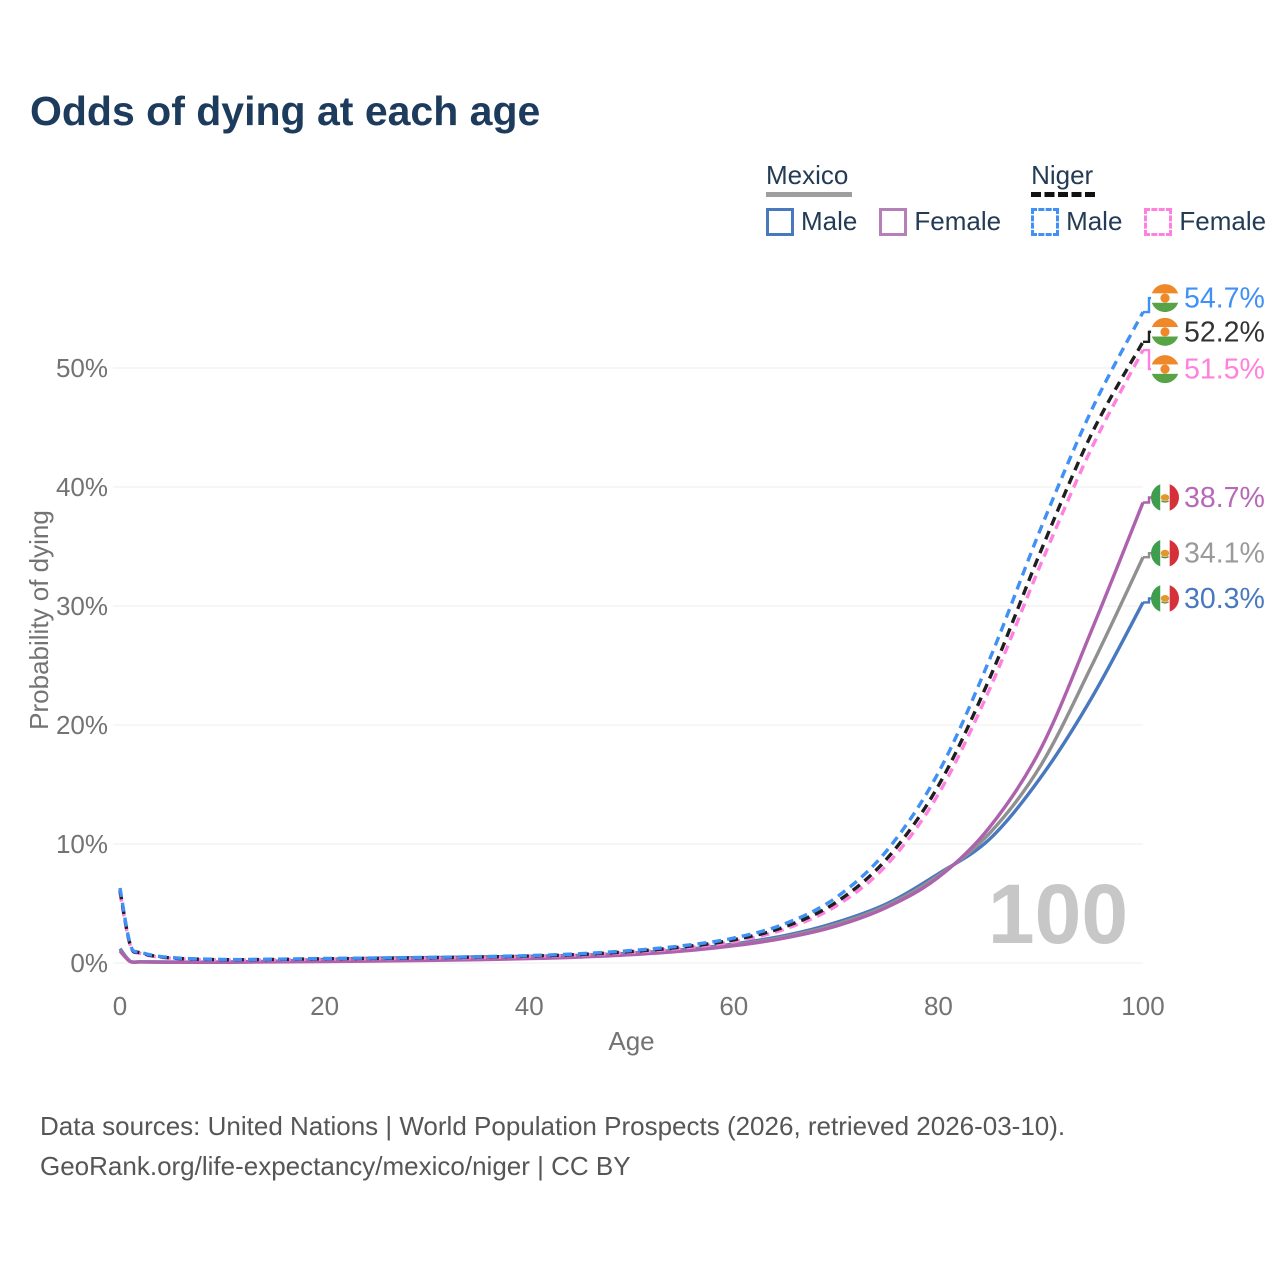 The image size is (1280, 1280). Describe the element at coordinates (39, 620) in the screenshot. I see `y-axis-title: Probability of dying` at that location.